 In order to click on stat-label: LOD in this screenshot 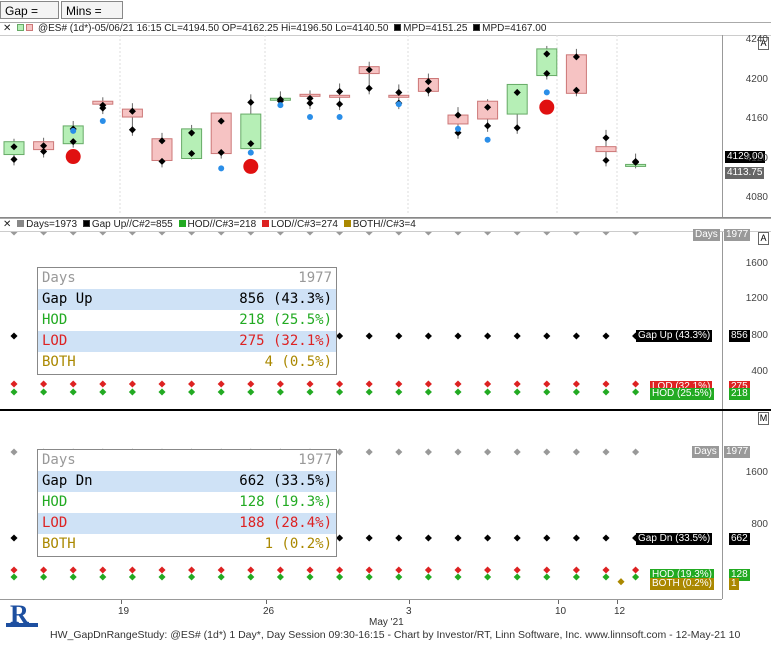, I will do `click(55, 341)`.